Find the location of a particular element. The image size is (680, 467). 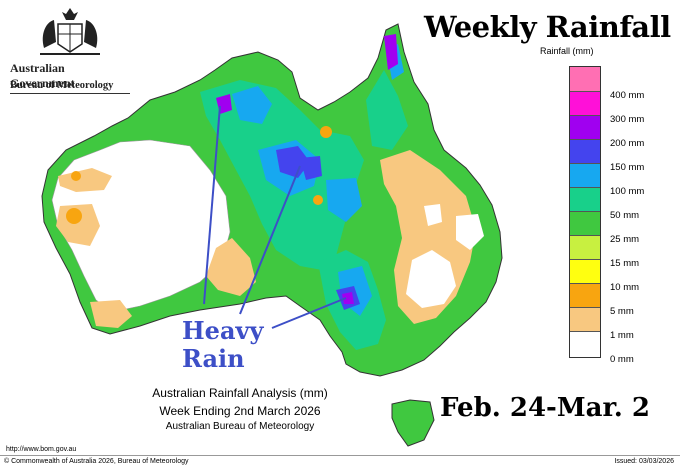

band-150mm-a is located at coordinates (293, 162).